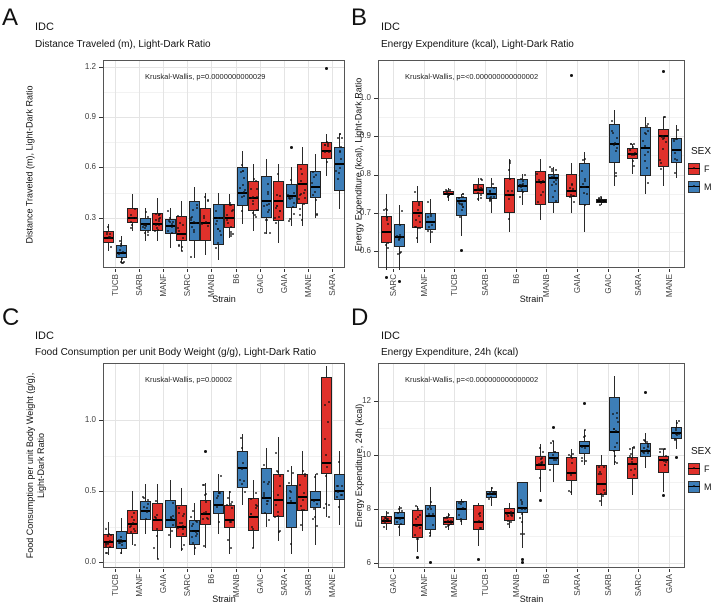 The height and width of the screenshot is (608, 720). I want to click on box-b-sarb-m-median, so click(492, 193).